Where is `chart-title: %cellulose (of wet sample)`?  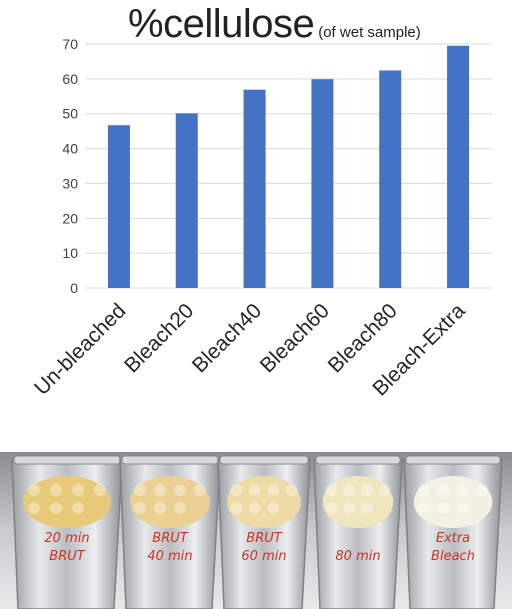 chart-title: %cellulose (of wet sample) is located at coordinates (274, 24).